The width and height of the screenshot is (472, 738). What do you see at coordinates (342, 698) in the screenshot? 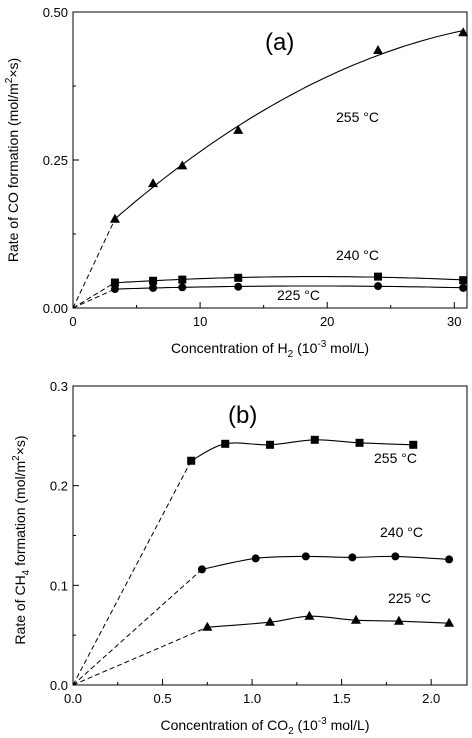
I see `x-tick-label: 1.5` at bounding box center [342, 698].